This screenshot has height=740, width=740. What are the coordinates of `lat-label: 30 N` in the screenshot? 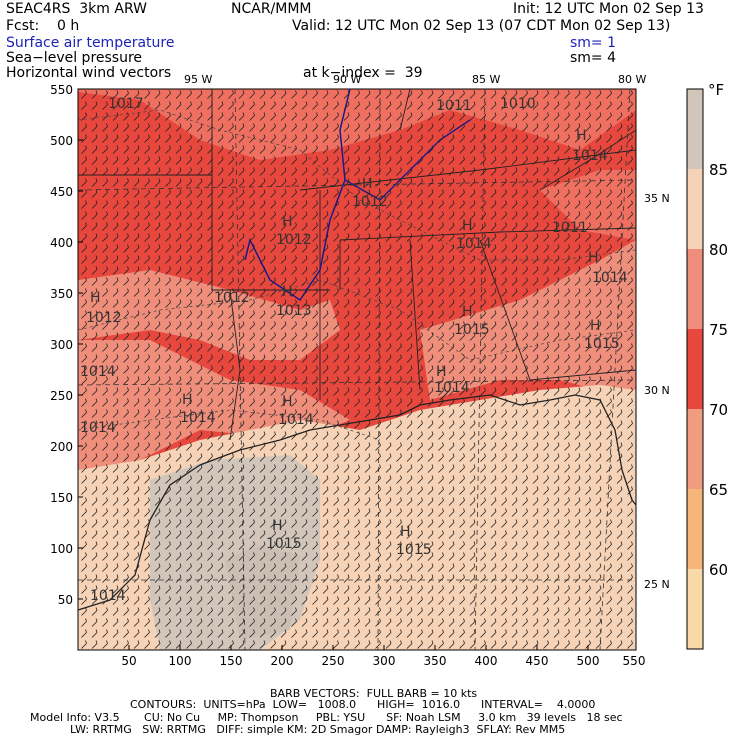 It's located at (657, 390).